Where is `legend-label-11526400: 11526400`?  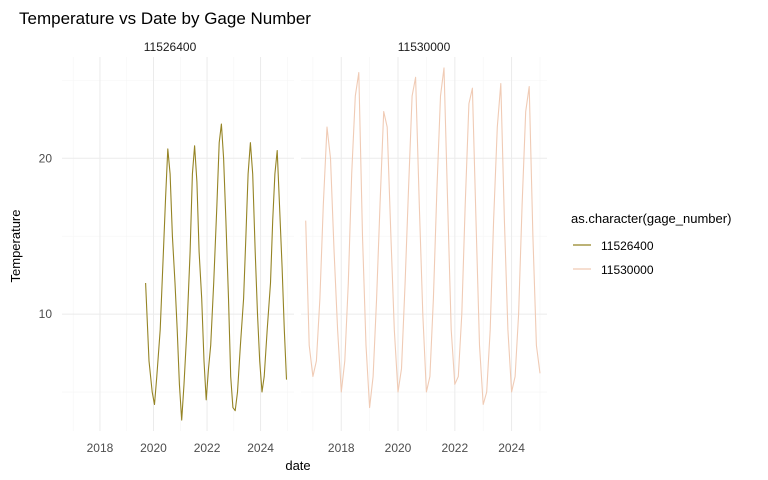
legend-label-11526400: 11526400 is located at coordinates (627, 246).